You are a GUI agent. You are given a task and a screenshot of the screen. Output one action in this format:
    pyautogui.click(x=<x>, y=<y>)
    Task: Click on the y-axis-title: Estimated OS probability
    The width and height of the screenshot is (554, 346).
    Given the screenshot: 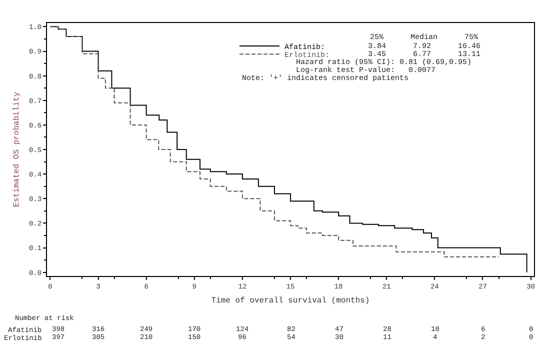 What is the action you would take?
    pyautogui.click(x=17, y=150)
    